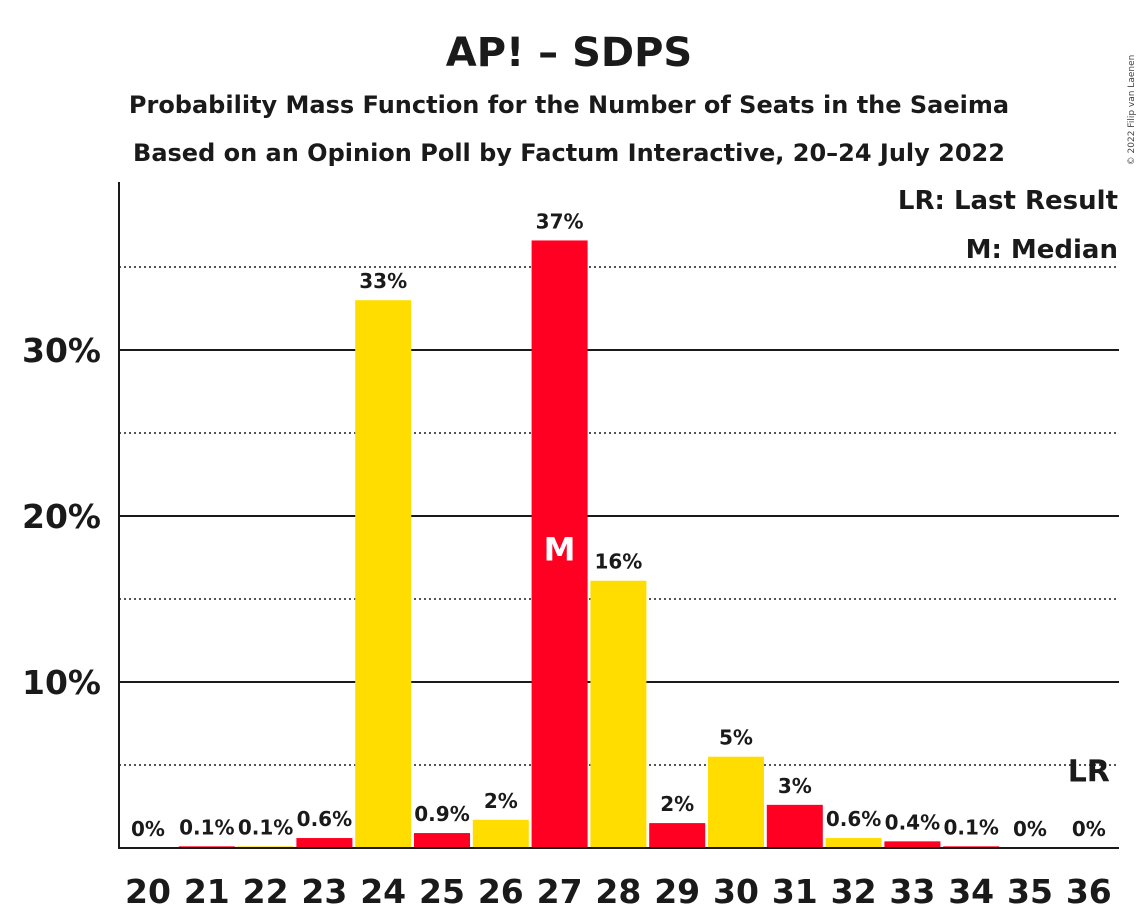  Describe the element at coordinates (1008, 201) in the screenshot. I see `legend-last-result: LR: Last Result` at that location.